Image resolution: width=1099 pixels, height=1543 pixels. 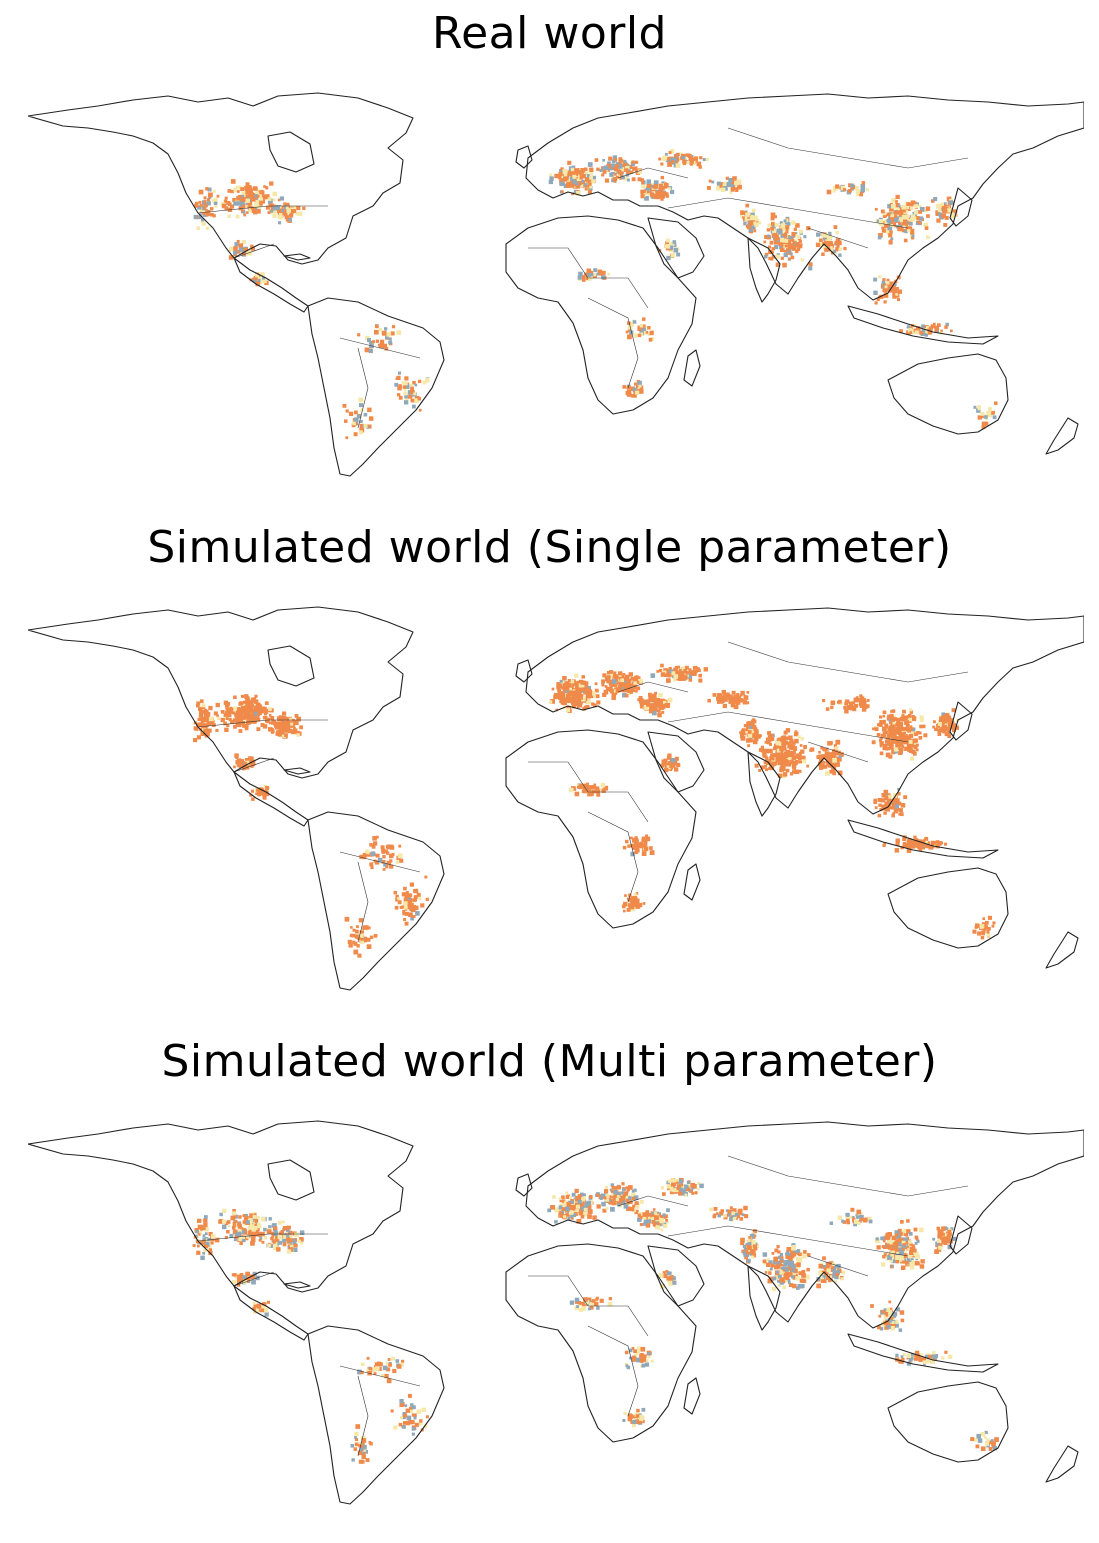 I want to click on india-coast, so click(x=764, y=784).